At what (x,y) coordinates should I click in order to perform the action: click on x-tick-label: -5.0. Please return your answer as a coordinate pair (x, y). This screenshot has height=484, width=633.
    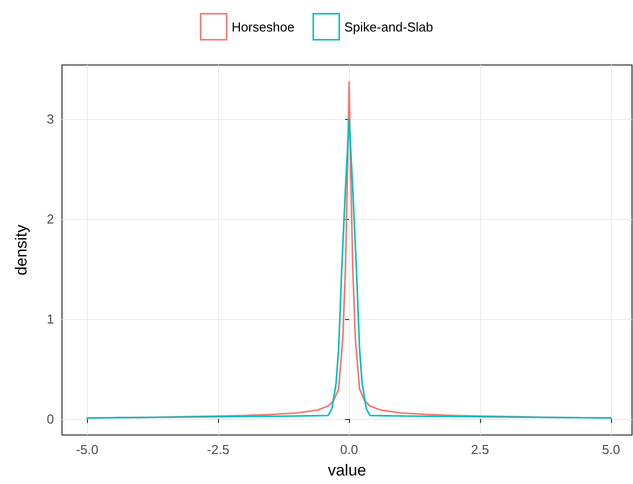
    Looking at the image, I should click on (87, 449).